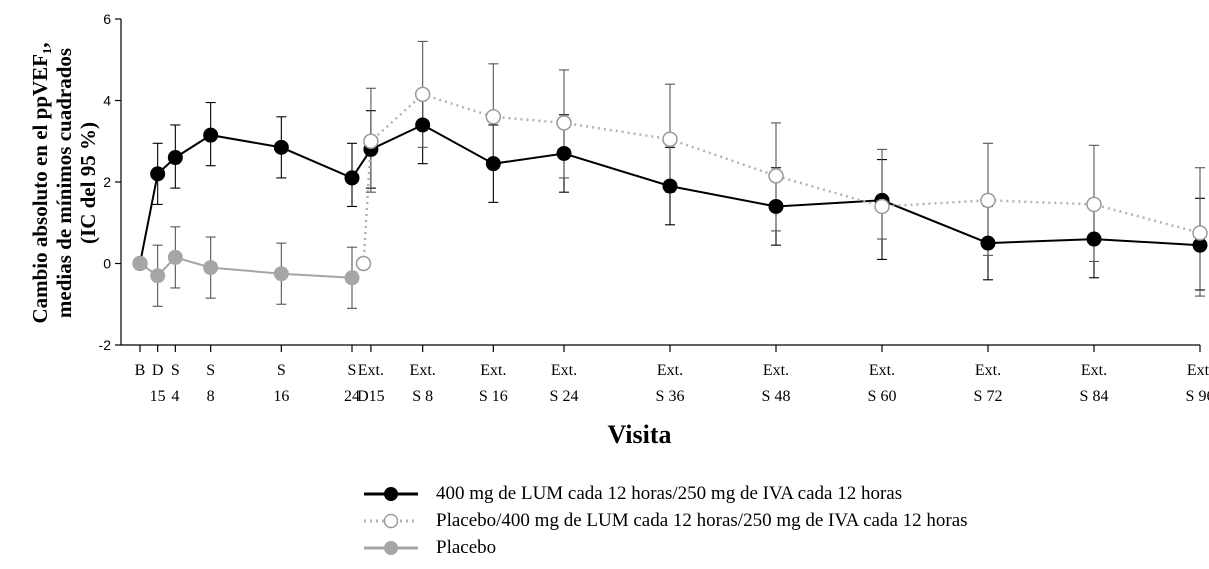 This screenshot has width=1209, height=569. Describe the element at coordinates (175, 396) in the screenshot. I see `x-tick-label-bottom: 4` at that location.